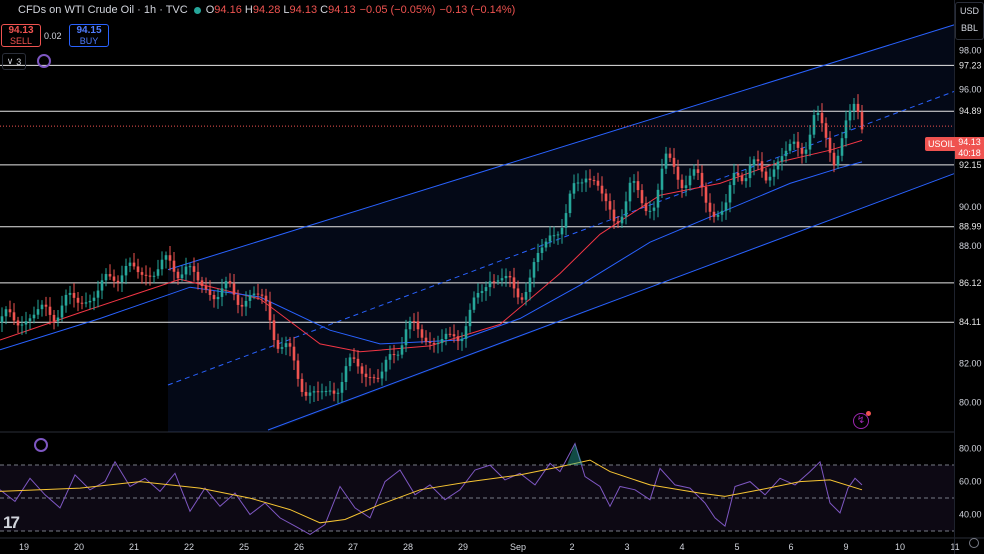 The image size is (984, 554). Describe the element at coordinates (862, 420) in the screenshot. I see `lightning-icon: ↯` at that location.